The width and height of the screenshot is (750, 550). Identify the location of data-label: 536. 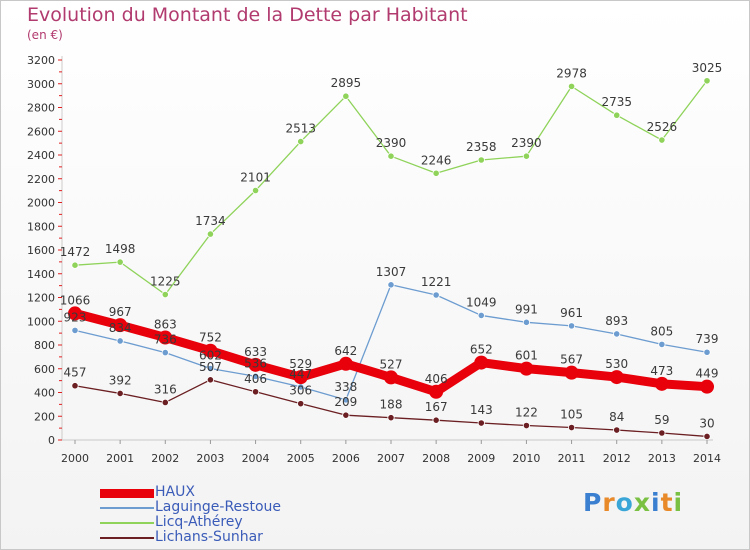
(255, 363).